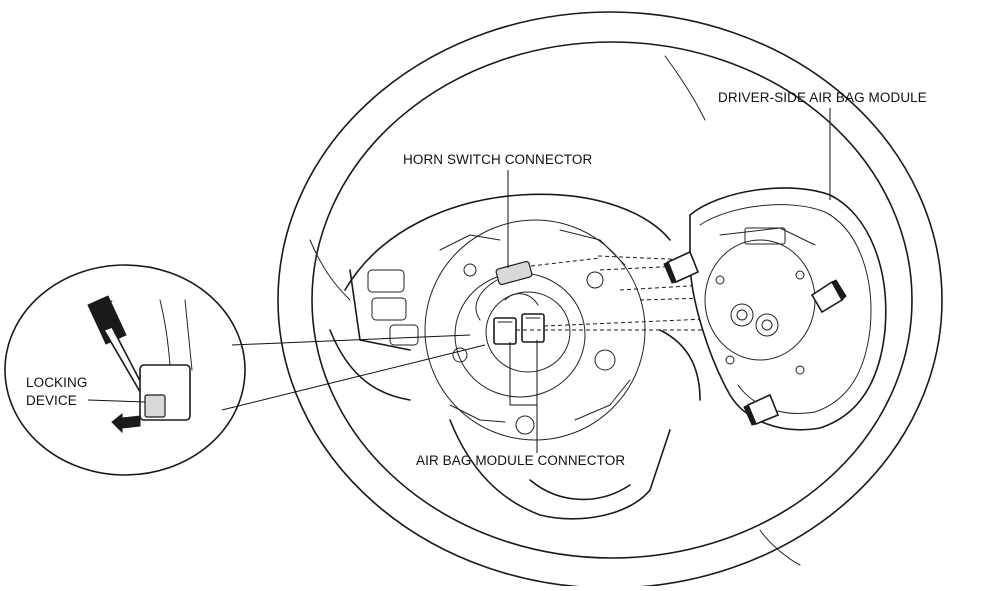 The width and height of the screenshot is (987, 591). I want to click on module-mounting-bolt-right, so click(828, 296).